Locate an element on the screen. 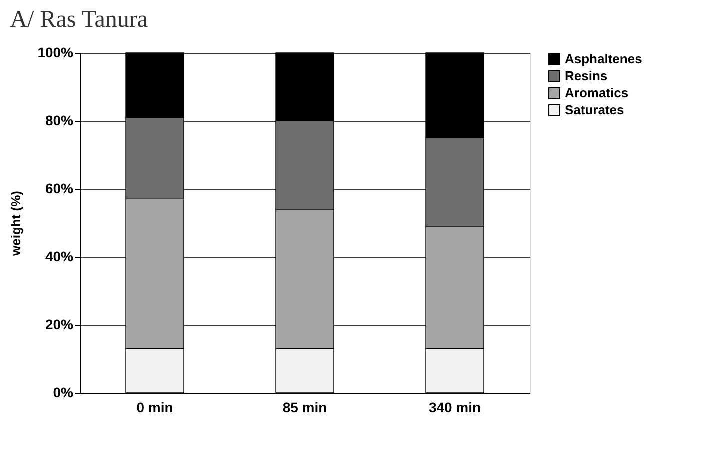 This screenshot has width=718, height=474. y-tick-label: 60% is located at coordinates (59, 188).